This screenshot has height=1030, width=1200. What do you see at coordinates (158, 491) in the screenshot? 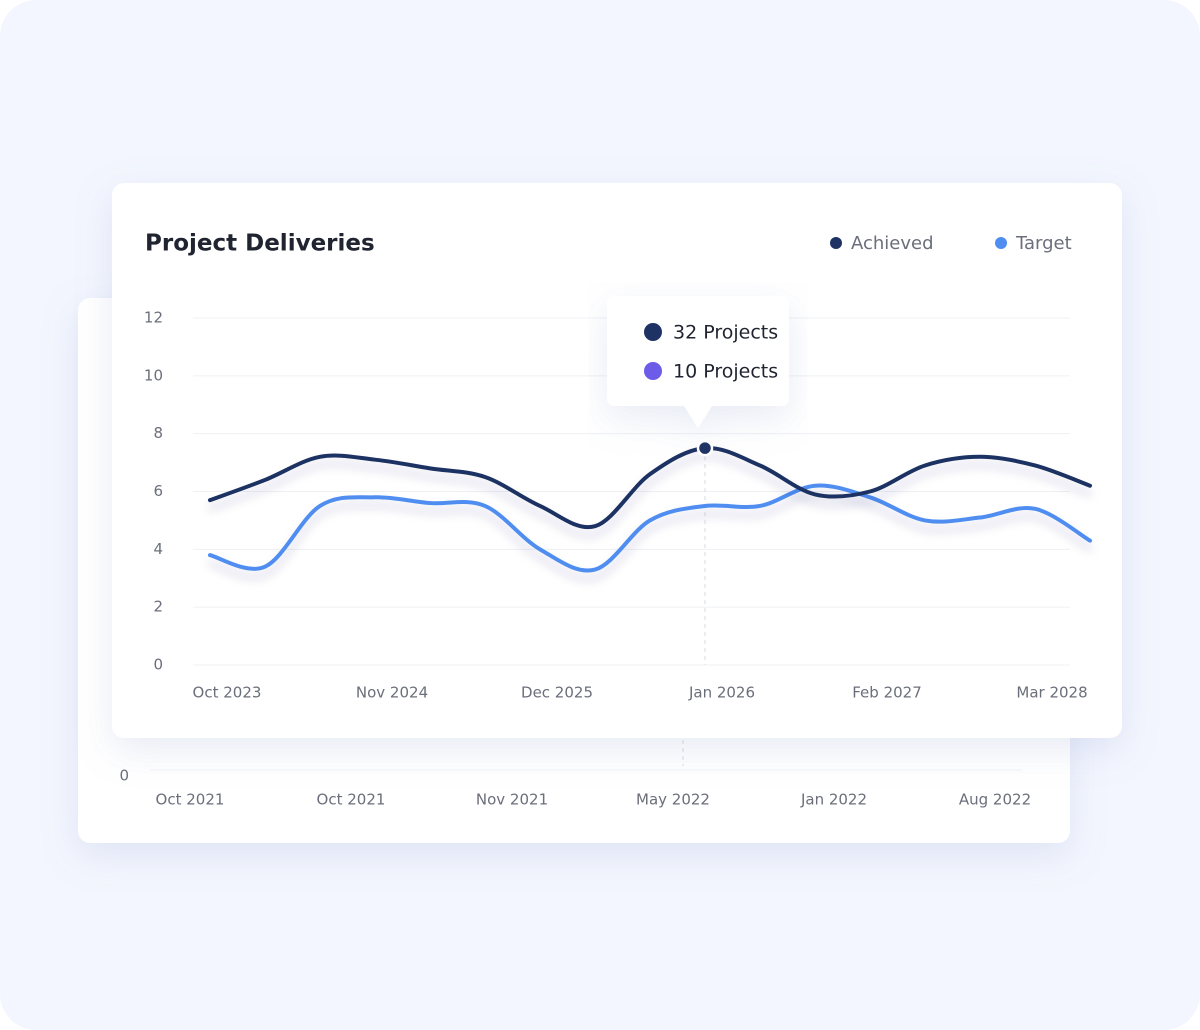
I see `y-tick-label: 6` at bounding box center [158, 491].